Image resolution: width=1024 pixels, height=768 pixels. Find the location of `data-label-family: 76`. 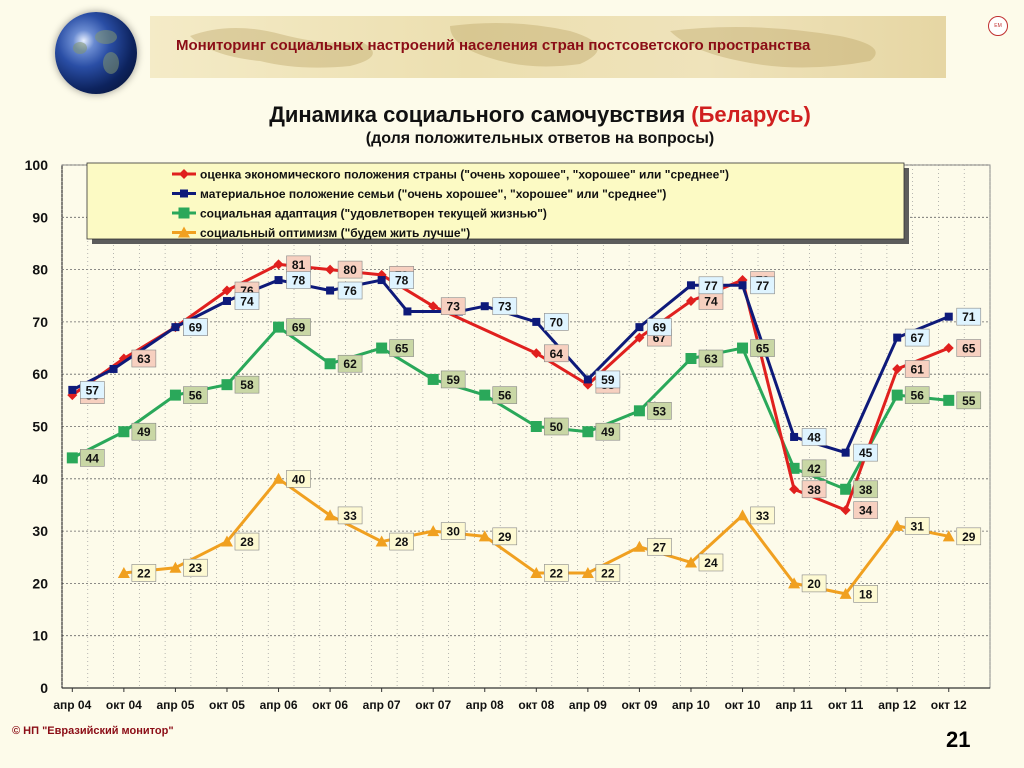

data-label-family: 76 is located at coordinates (350, 291).